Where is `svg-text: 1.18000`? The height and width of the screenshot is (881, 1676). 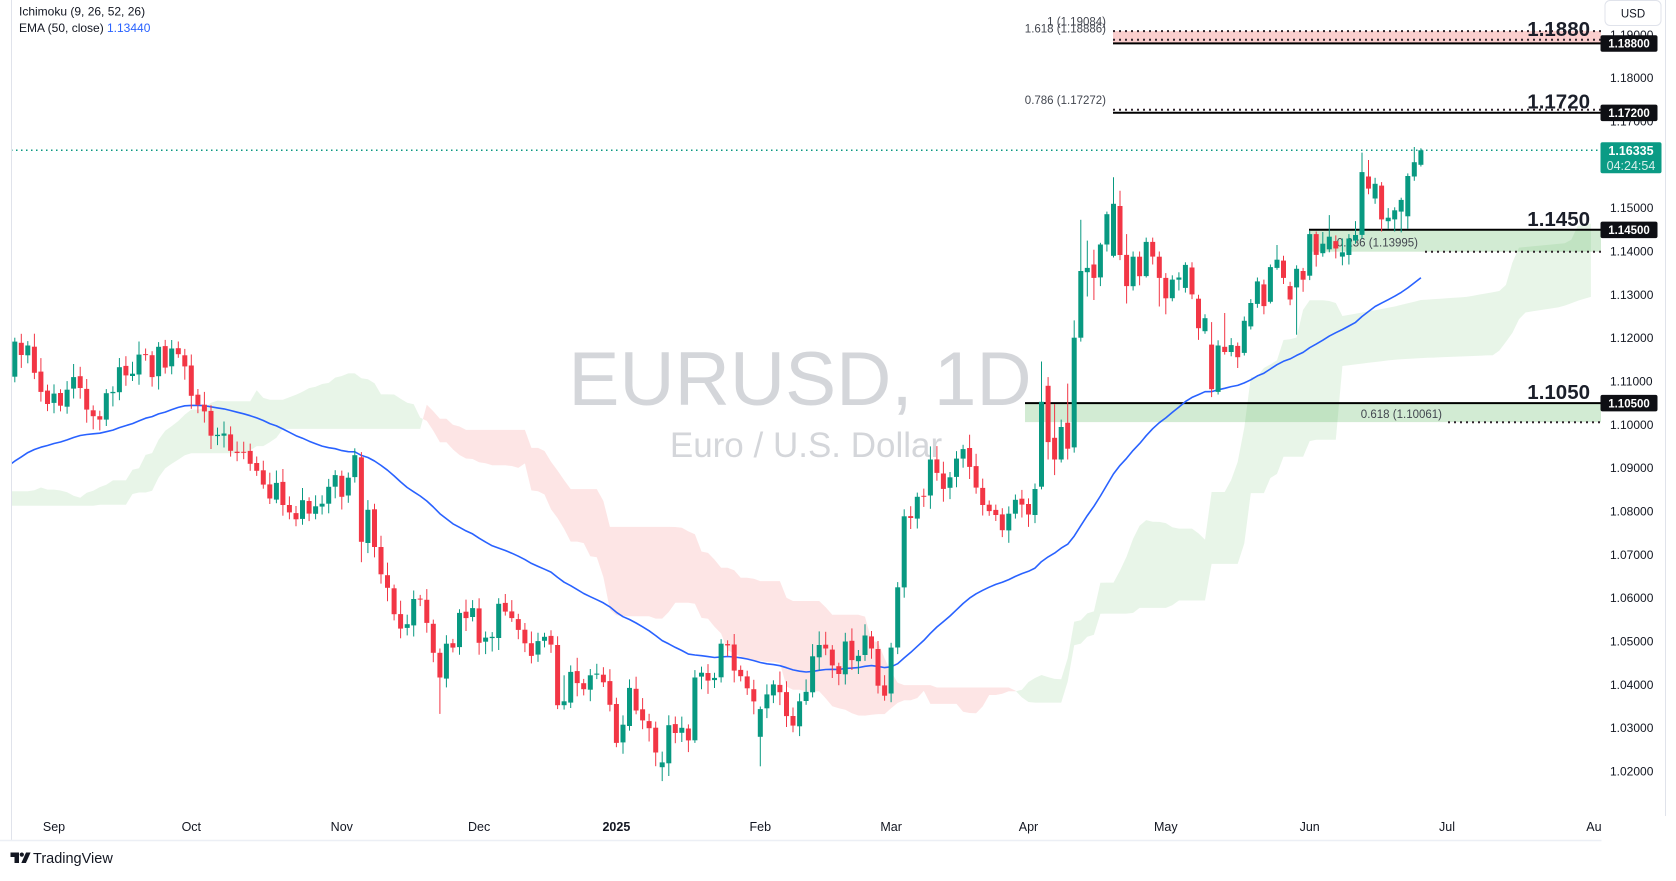 svg-text: 1.18000 is located at coordinates (1632, 78).